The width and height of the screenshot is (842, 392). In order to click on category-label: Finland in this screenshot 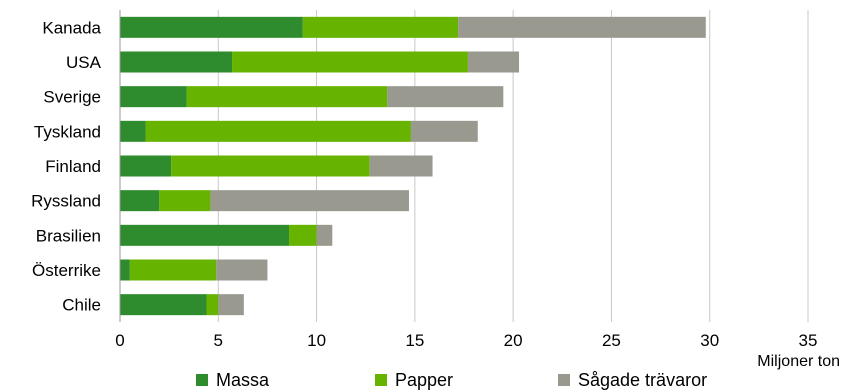, I will do `click(73, 166)`.